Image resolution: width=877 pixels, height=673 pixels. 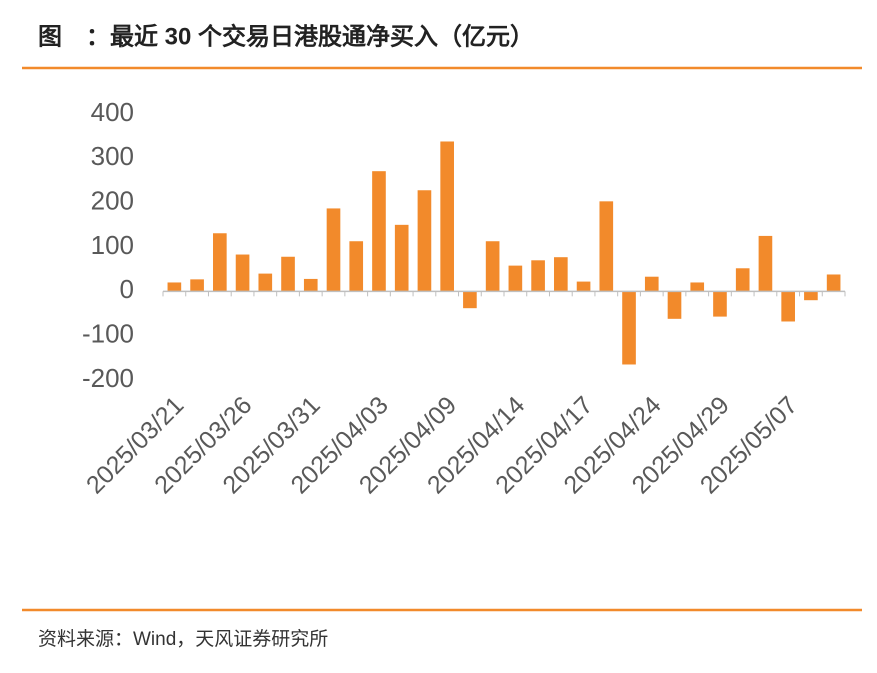 I want to click on y-tick-label: 200, so click(x=112, y=201).